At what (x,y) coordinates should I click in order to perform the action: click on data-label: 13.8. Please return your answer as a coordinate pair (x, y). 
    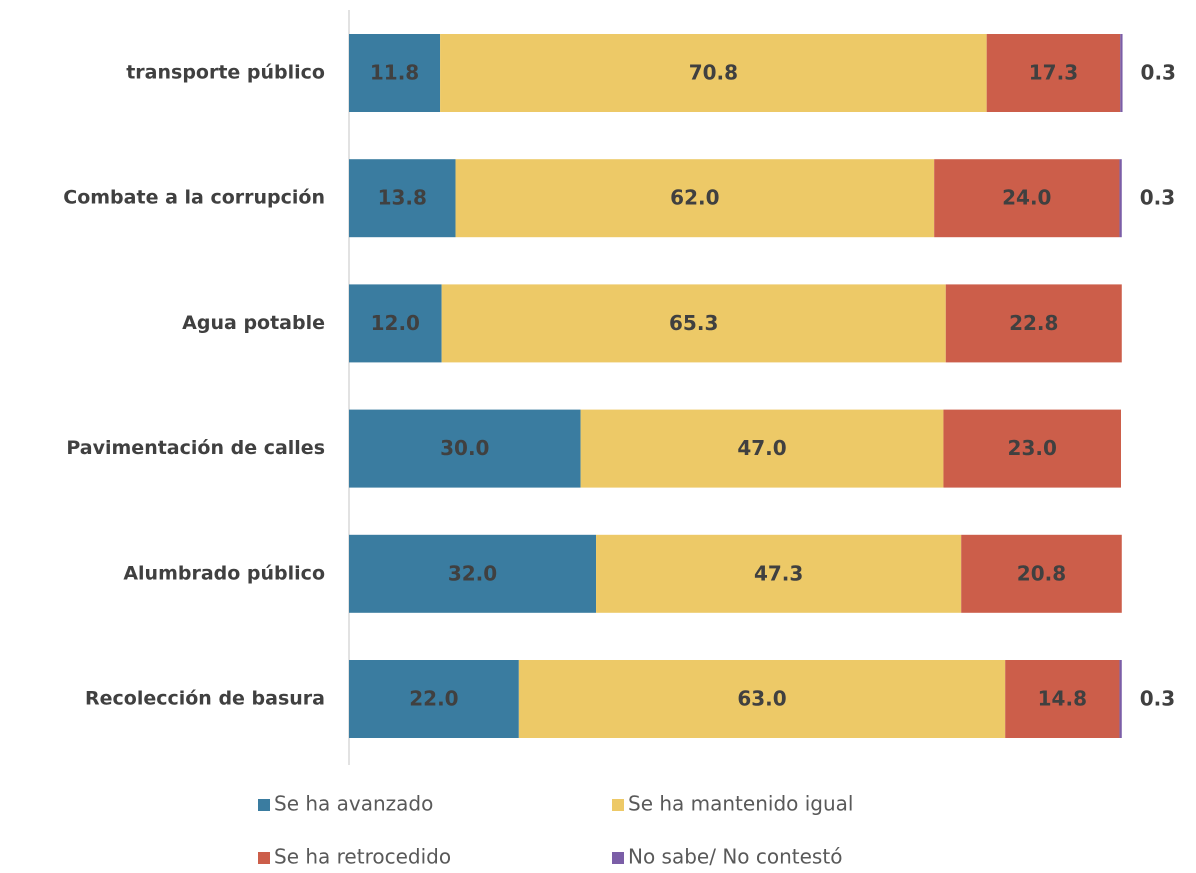
    Looking at the image, I should click on (402, 198).